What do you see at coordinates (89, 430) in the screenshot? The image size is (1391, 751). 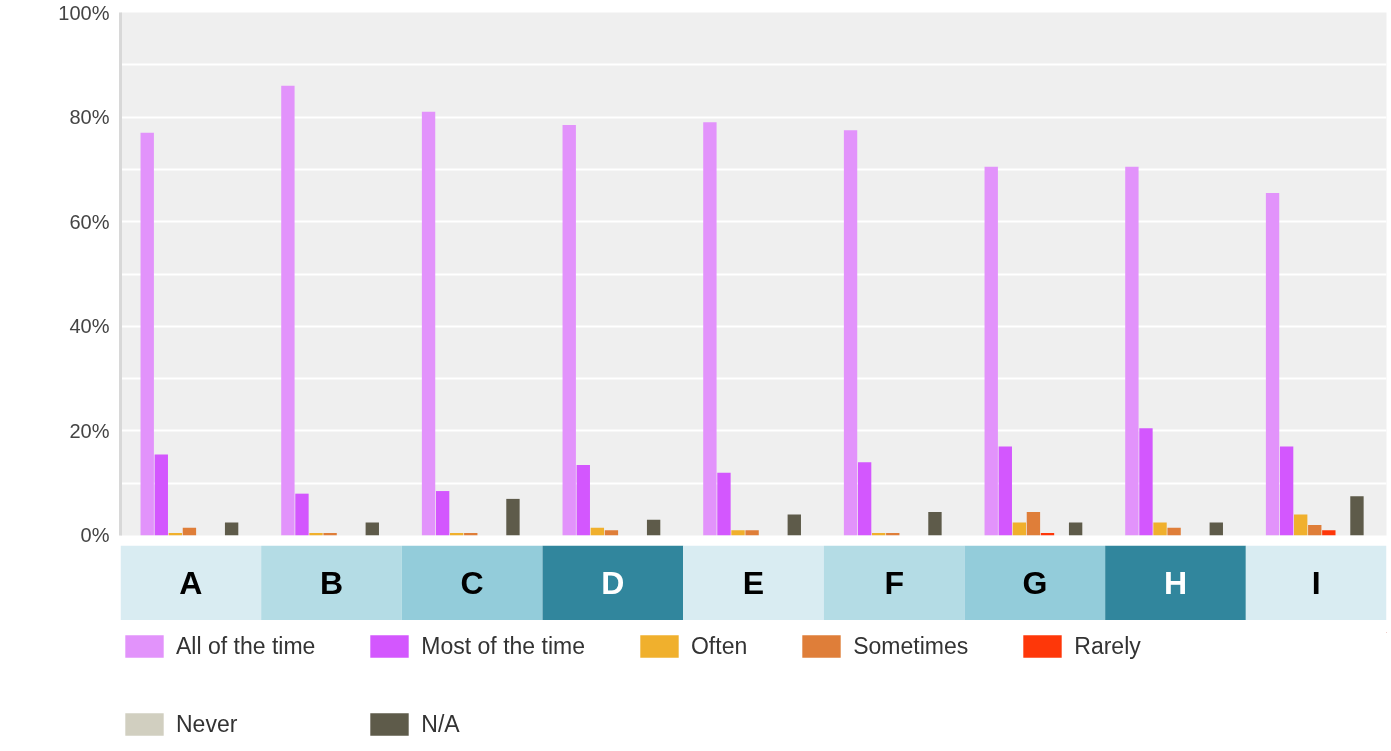 I see `y-tick-label: 20%` at bounding box center [89, 430].